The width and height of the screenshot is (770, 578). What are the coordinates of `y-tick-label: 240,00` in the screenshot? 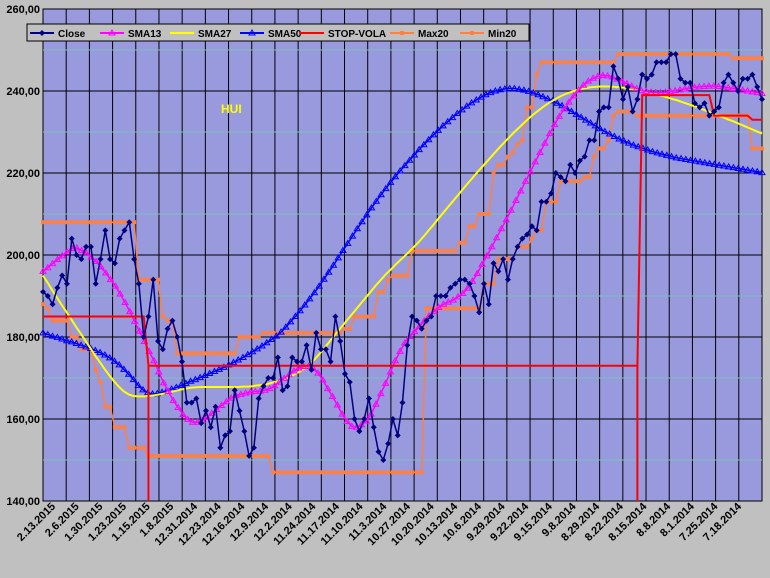 It's located at (23, 92).